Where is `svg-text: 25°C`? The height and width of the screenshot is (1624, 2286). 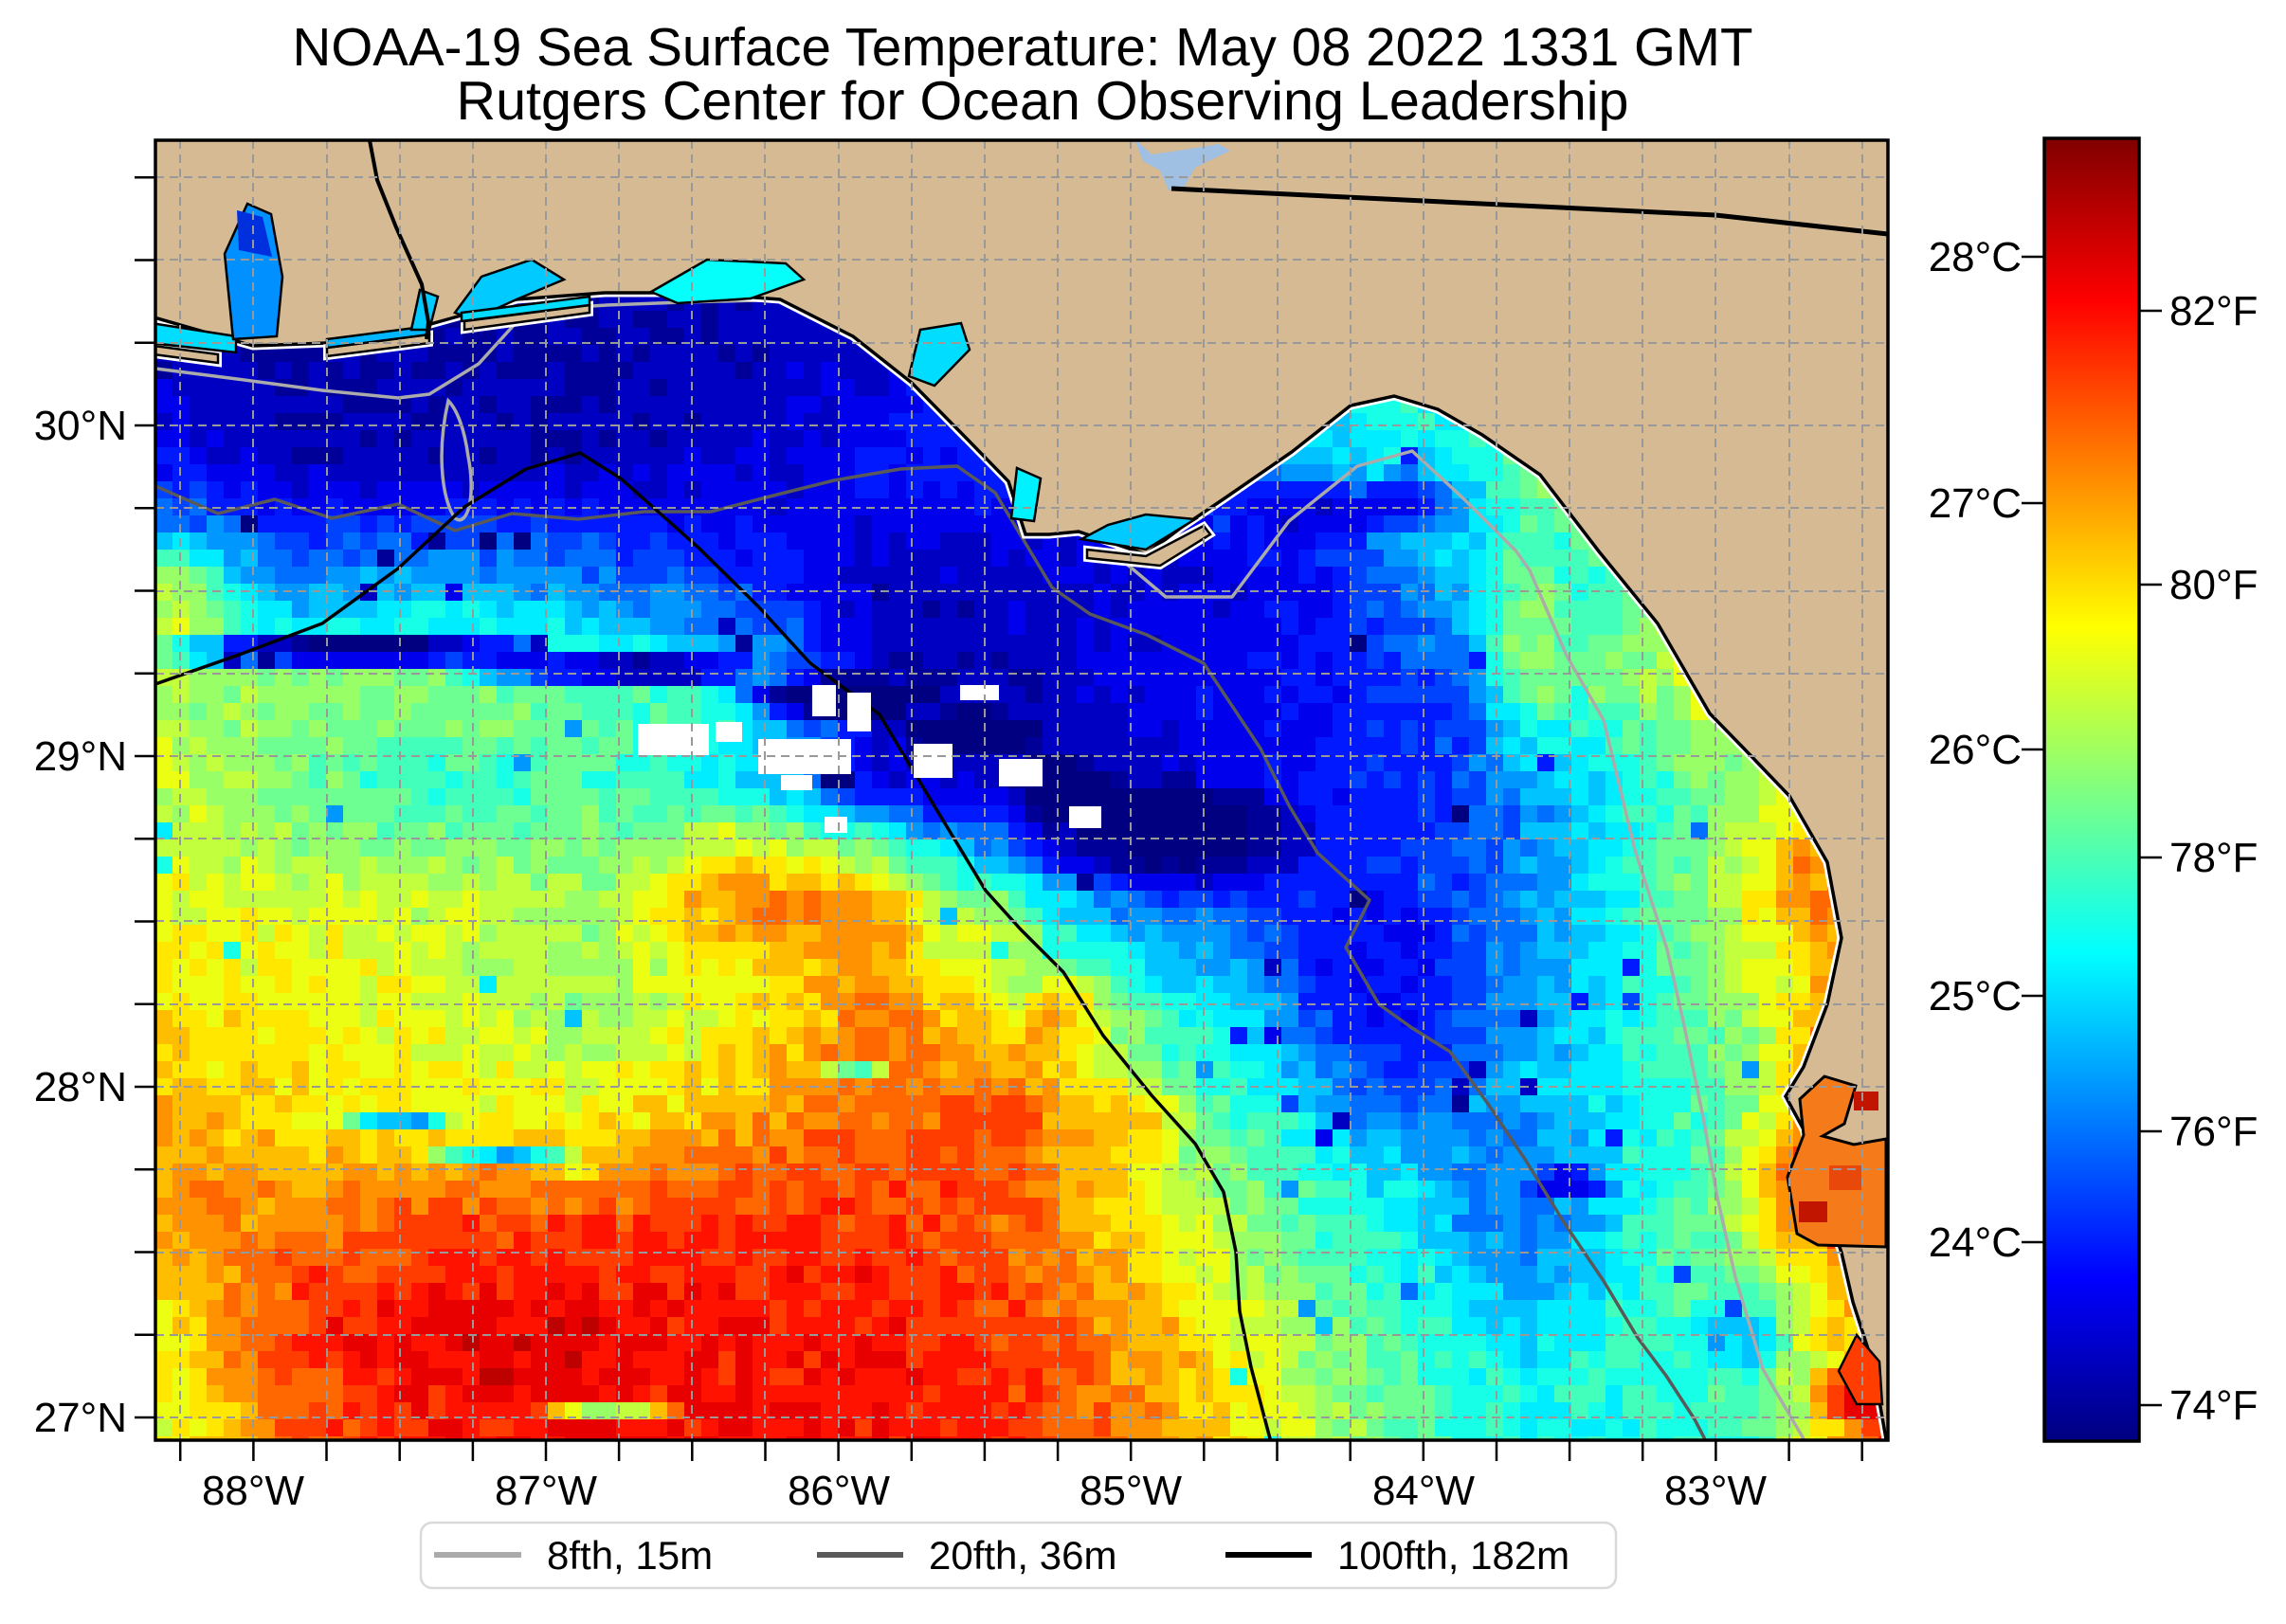 svg-text: 25°C is located at coordinates (1975, 996).